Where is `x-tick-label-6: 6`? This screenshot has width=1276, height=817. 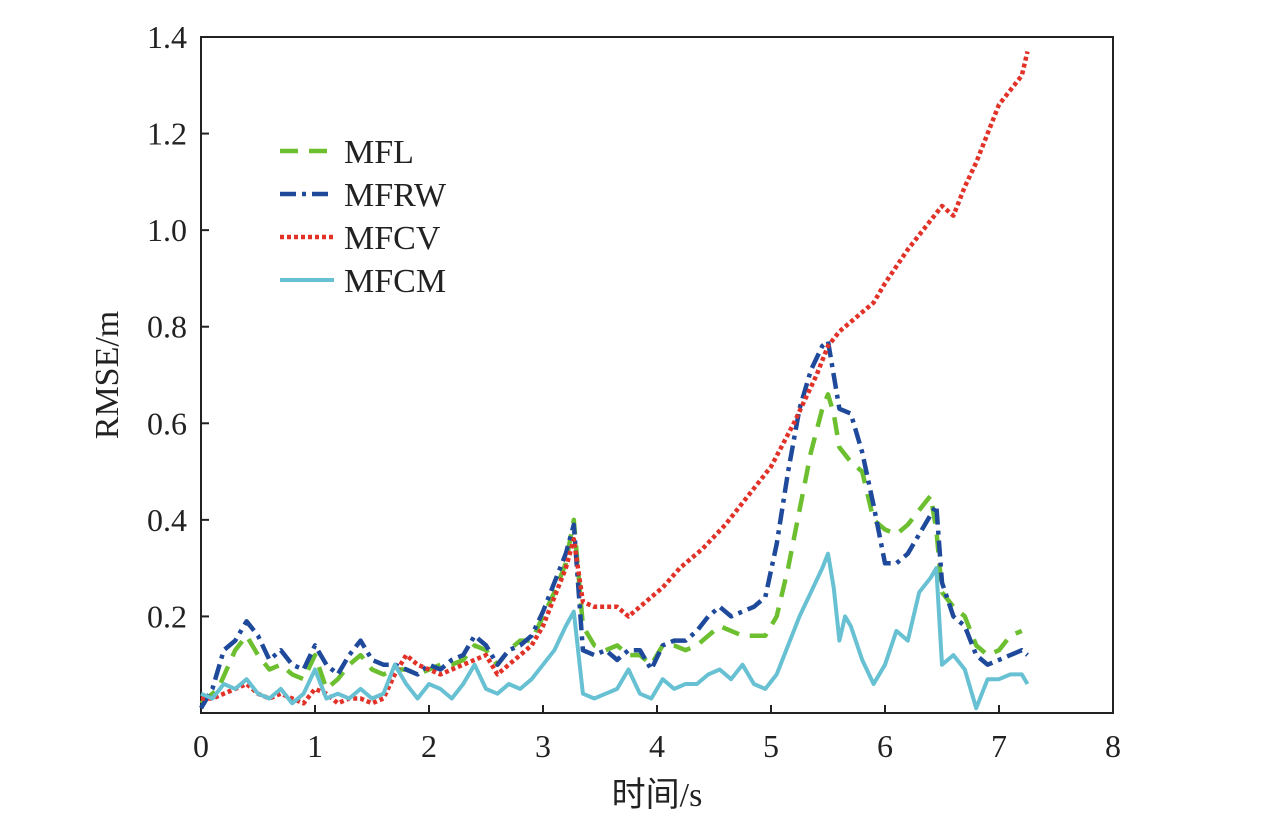 x-tick-label-6: 6 is located at coordinates (885, 746).